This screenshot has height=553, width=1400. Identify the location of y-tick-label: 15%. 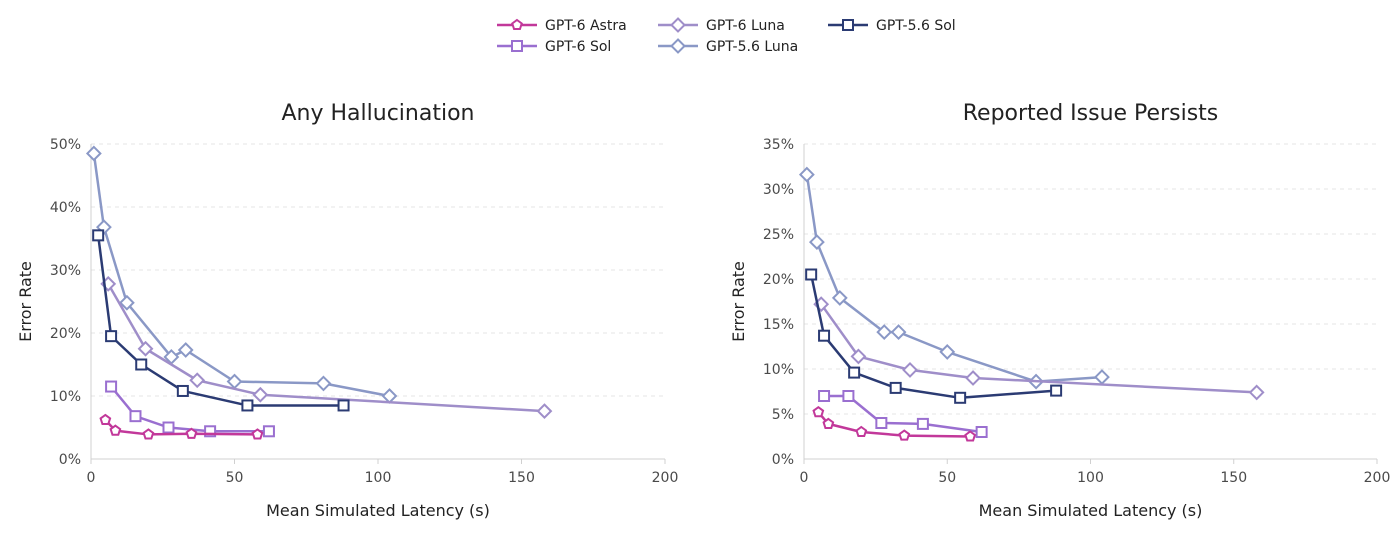
(778, 325).